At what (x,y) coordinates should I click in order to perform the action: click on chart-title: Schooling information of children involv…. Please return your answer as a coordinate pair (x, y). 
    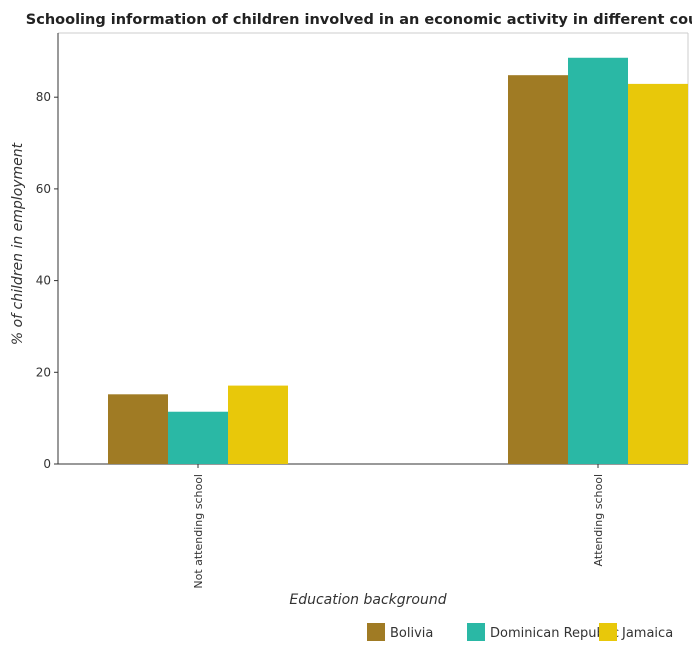
    Looking at the image, I should click on (359, 20).